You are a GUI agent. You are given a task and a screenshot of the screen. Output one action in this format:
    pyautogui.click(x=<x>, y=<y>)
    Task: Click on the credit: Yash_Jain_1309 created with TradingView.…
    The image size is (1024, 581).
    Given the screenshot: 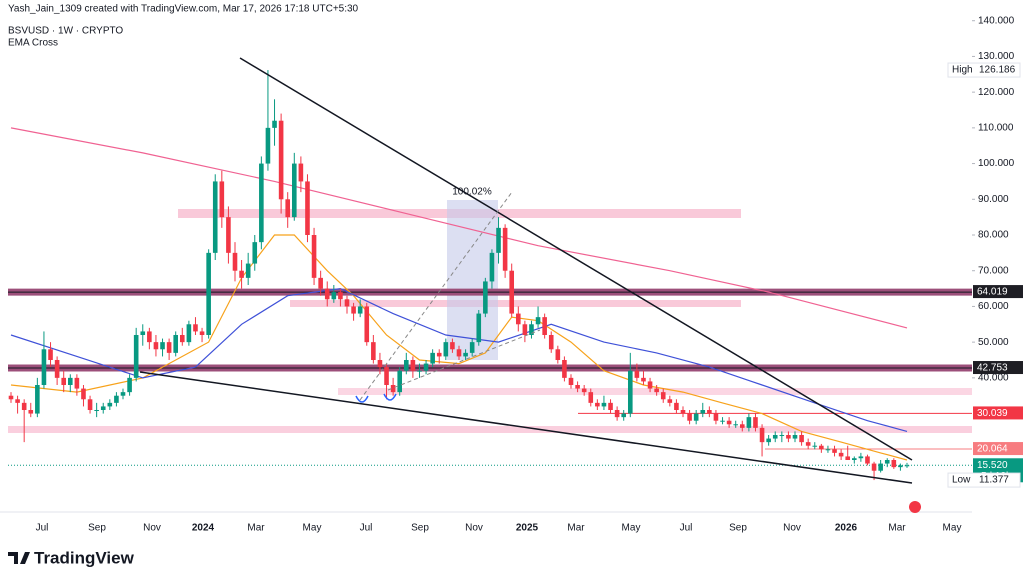 What is the action you would take?
    pyautogui.click(x=183, y=9)
    